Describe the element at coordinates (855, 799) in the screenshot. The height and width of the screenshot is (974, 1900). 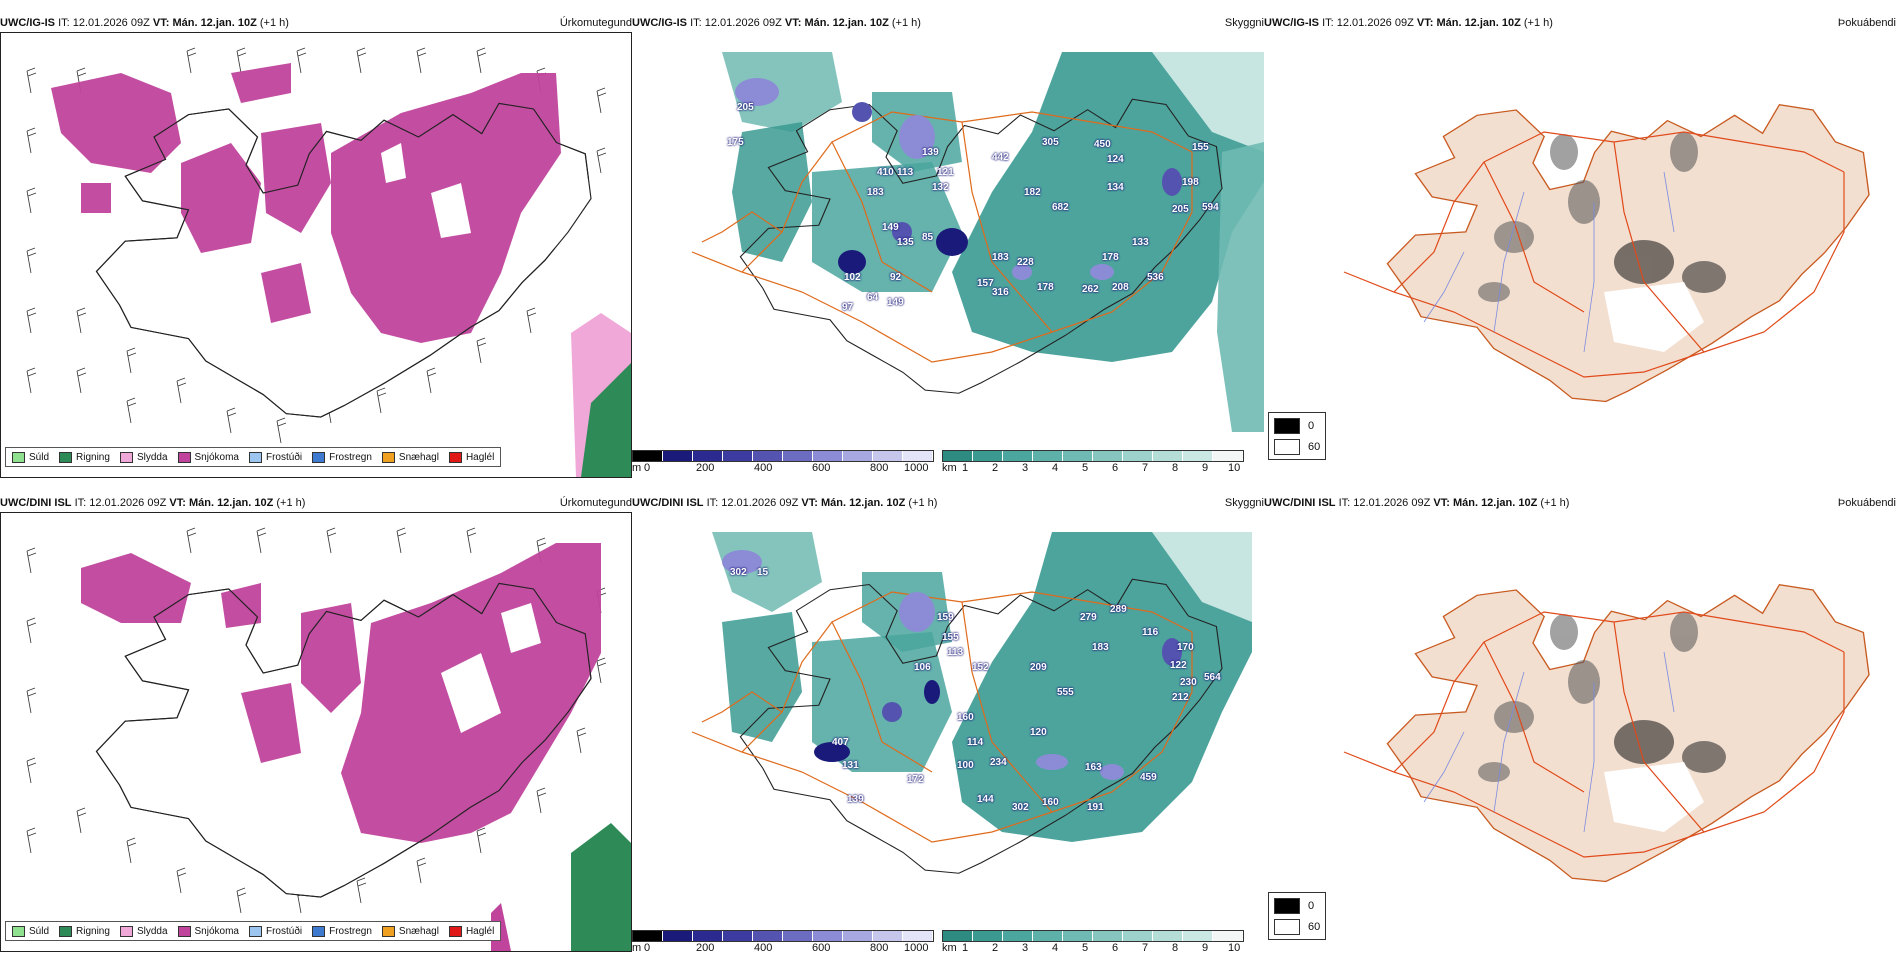
I see `cloudbase-label: 139` at that location.